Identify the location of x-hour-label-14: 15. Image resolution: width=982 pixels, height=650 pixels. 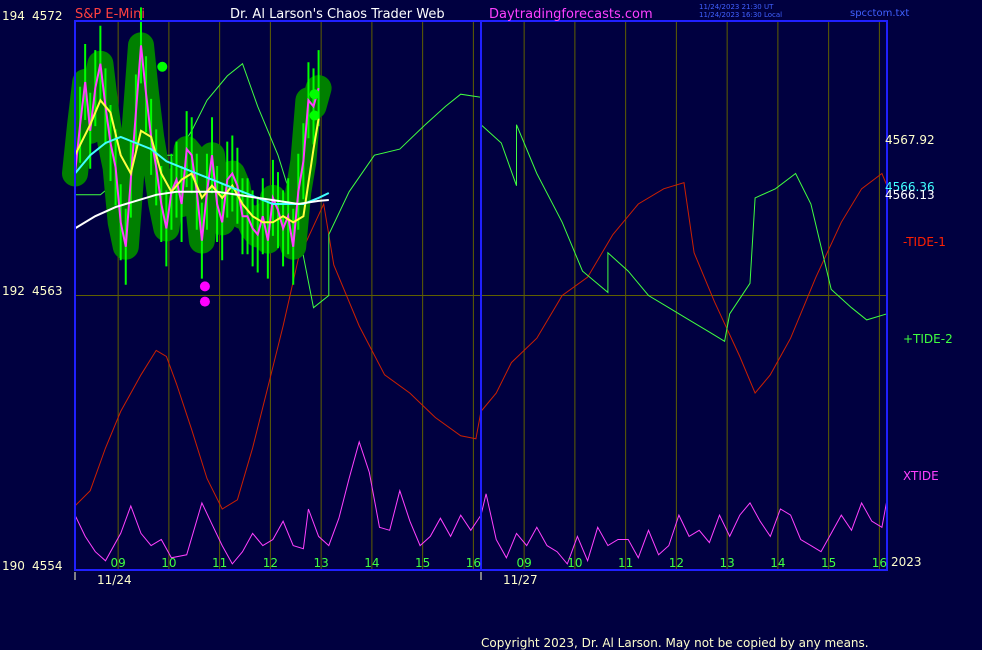
(828, 563).